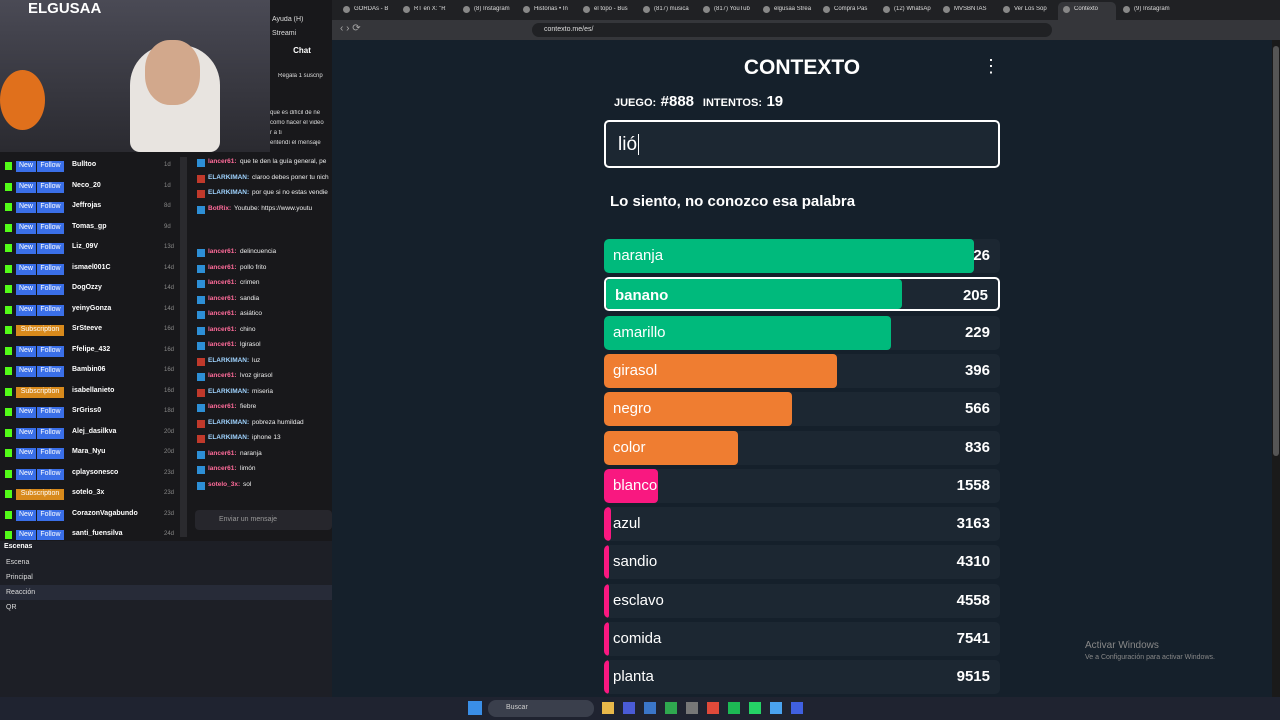  What do you see at coordinates (430, 9) in the screenshot?
I see `tab-title: RT en X: "R` at bounding box center [430, 9].